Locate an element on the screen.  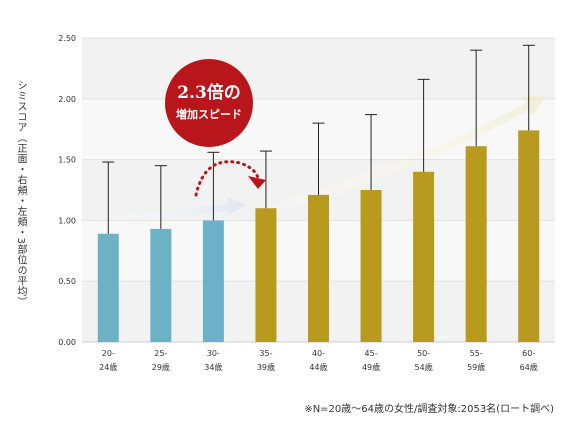
x-tick-label: 40- is located at coordinates (318, 353).